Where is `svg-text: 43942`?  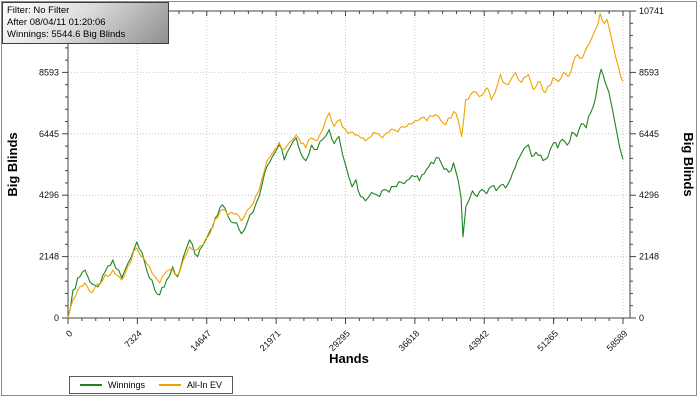
svg-text: 43942 is located at coordinates (478, 340).